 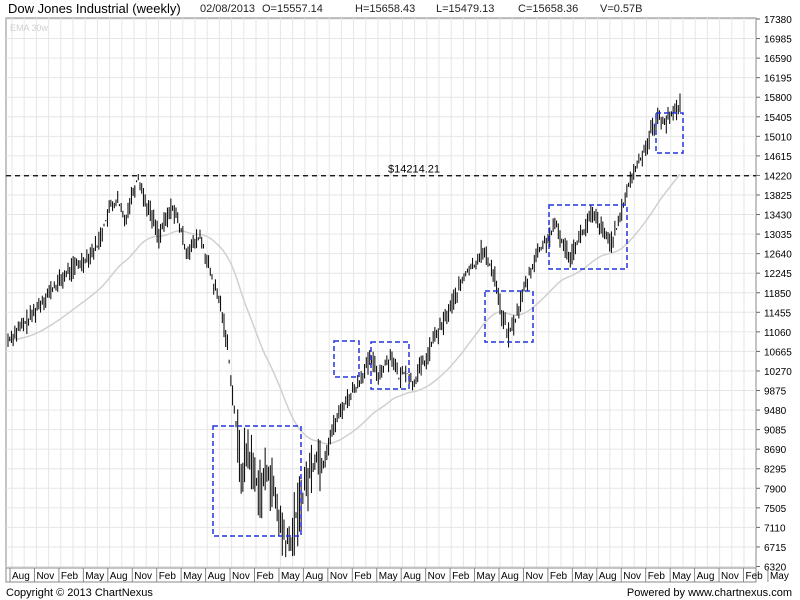 I want to click on y-tick-label: 16985, so click(x=778, y=40).